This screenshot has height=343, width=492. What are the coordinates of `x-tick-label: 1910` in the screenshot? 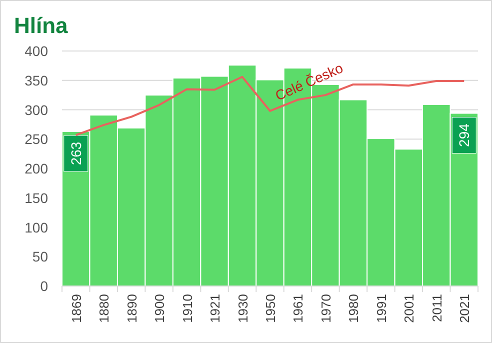 It's located at (187, 308).